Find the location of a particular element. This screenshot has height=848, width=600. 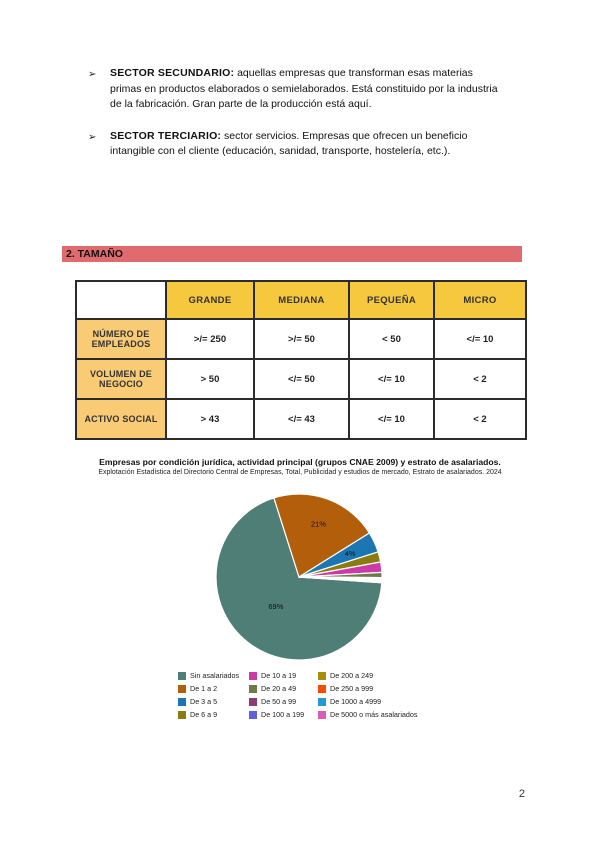

legend-label: De 50 a 99 is located at coordinates (279, 701).